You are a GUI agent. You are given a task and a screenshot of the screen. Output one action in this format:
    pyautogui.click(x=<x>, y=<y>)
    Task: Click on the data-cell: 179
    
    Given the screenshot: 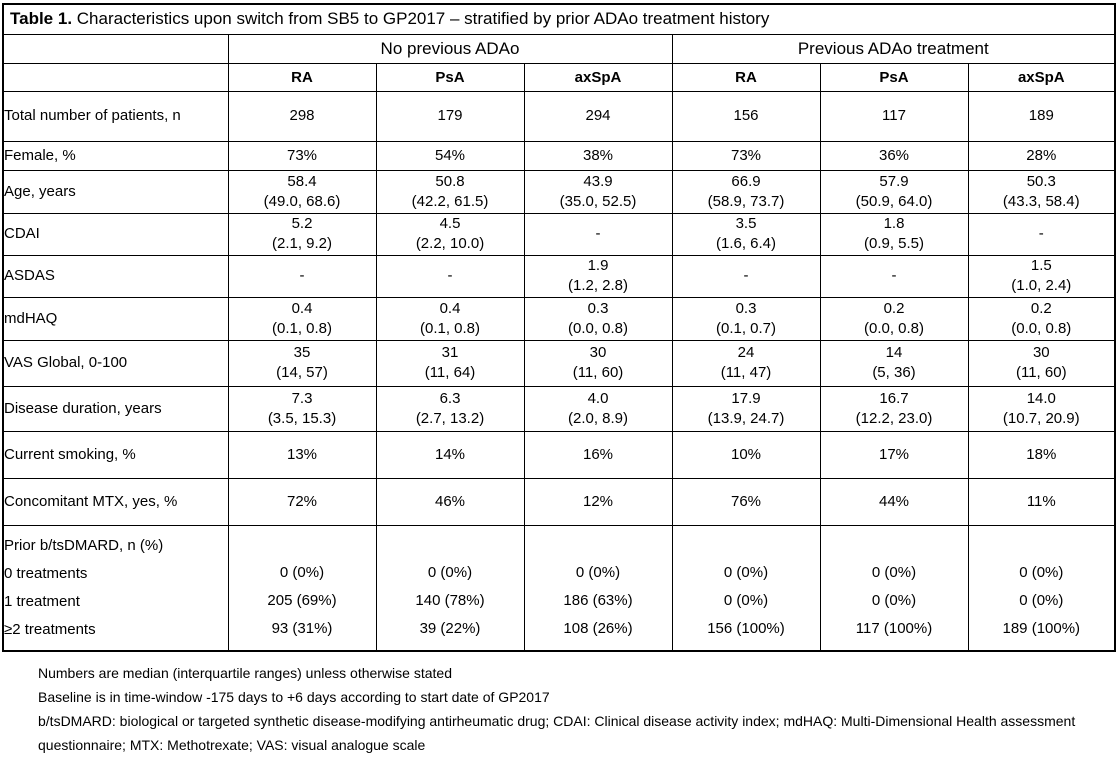 What is the action you would take?
    pyautogui.click(x=450, y=116)
    